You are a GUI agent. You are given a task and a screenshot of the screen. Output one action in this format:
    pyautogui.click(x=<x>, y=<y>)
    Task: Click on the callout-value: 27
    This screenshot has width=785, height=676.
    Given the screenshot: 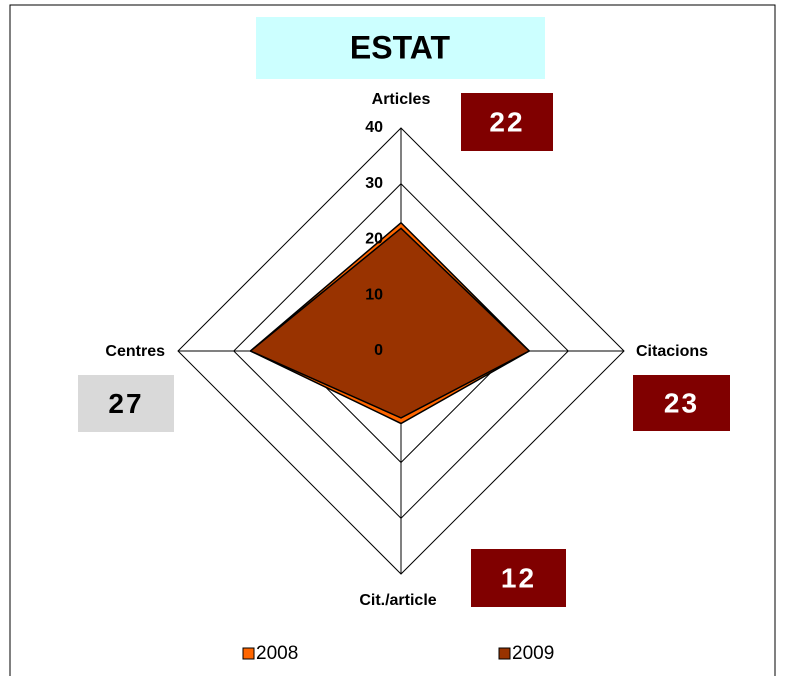 What is the action you would take?
    pyautogui.click(x=125, y=403)
    